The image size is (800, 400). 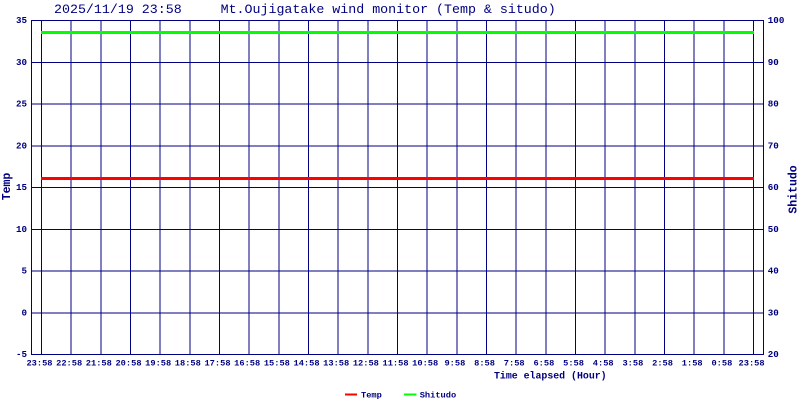 What do you see at coordinates (22, 354) in the screenshot?
I see `svg-text: -5` at bounding box center [22, 354].